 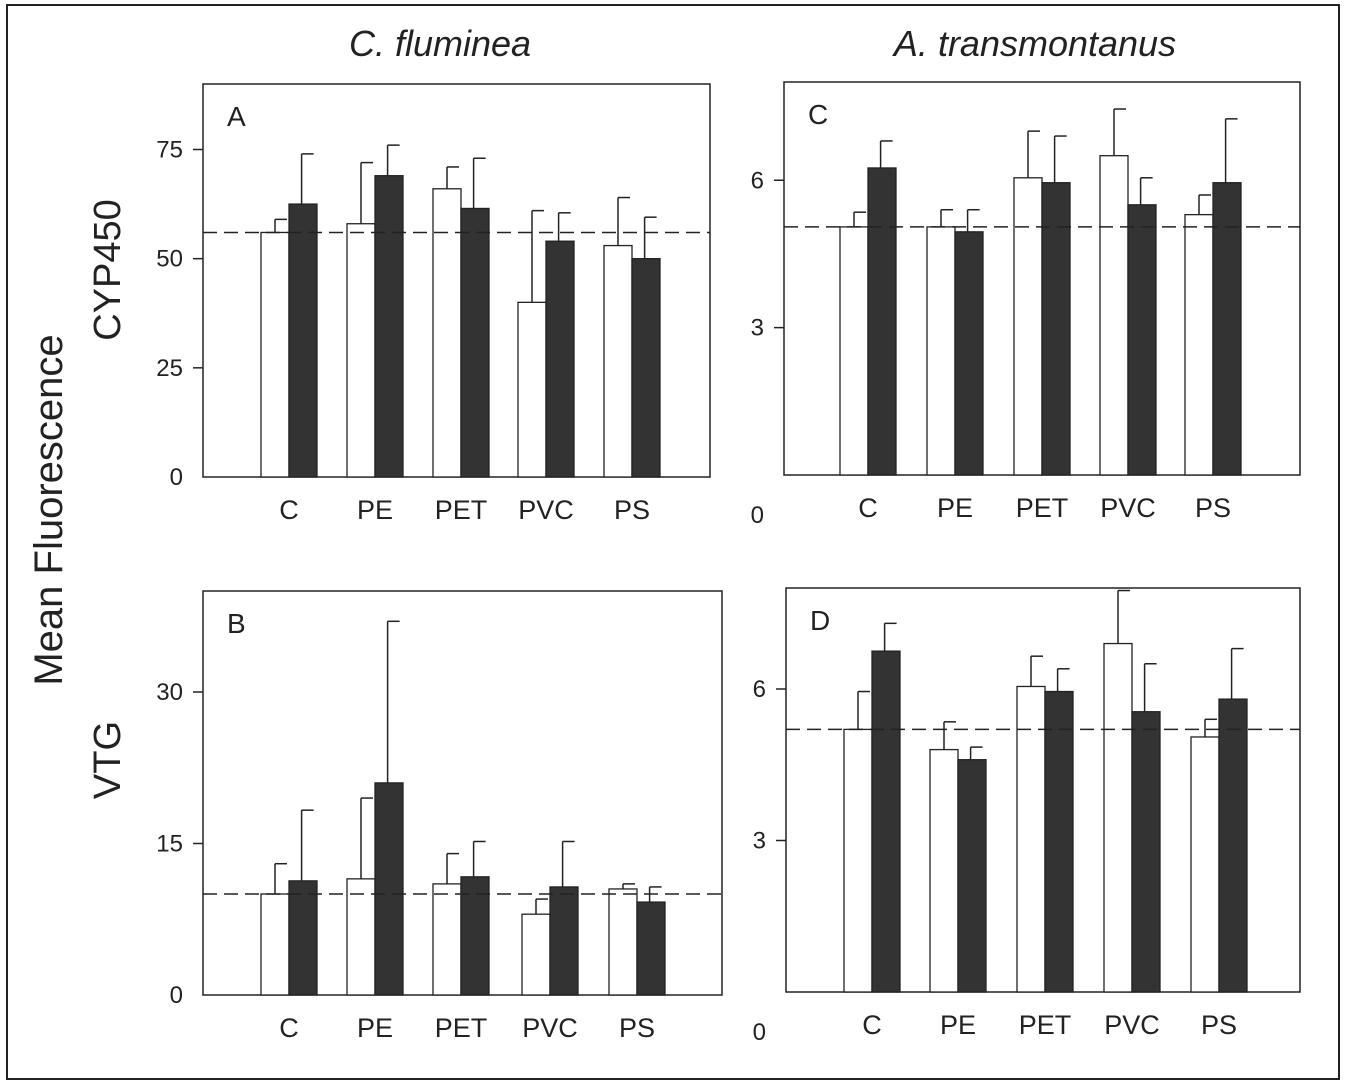 I want to click on panel-c-category-pe: PE, so click(x=955, y=508).